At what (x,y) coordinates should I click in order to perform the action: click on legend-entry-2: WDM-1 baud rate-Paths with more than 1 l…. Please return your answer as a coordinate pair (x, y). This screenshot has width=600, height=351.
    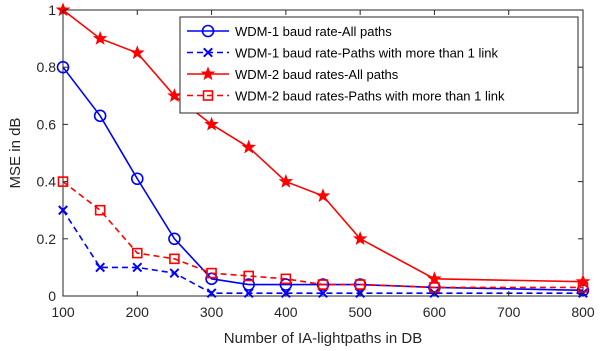
    Looking at the image, I should click on (342, 53).